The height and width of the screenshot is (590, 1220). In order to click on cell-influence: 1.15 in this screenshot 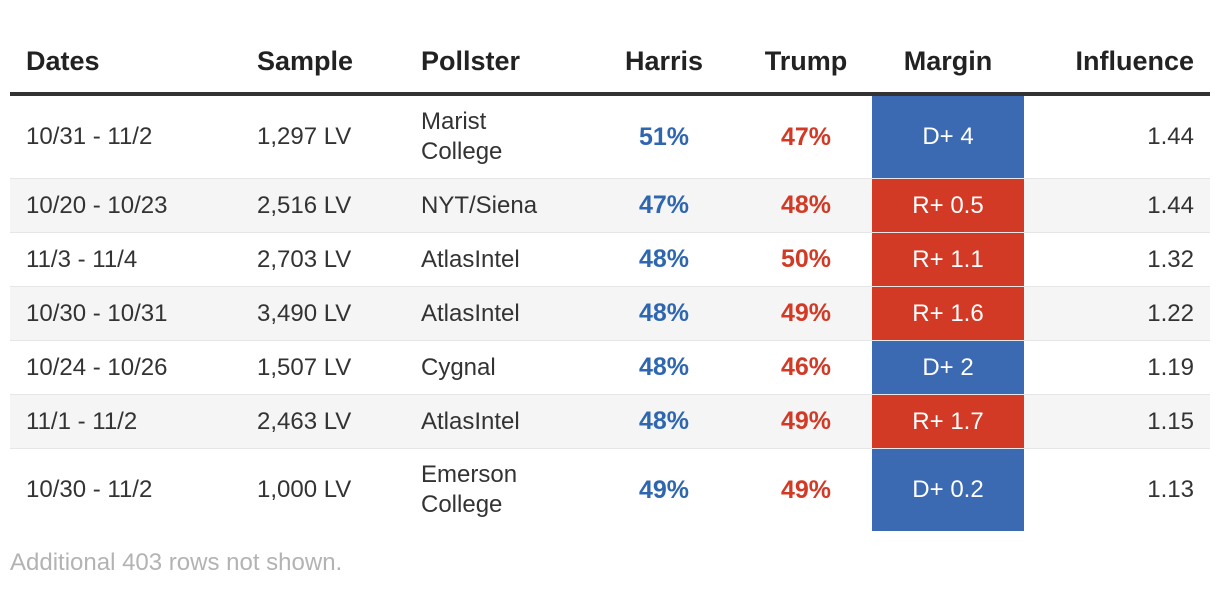, I will do `click(1117, 421)`.